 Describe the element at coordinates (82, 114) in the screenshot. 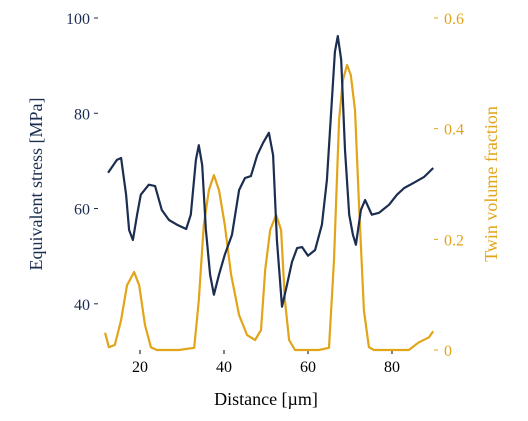

I see `y-tick-label: 80` at that location.